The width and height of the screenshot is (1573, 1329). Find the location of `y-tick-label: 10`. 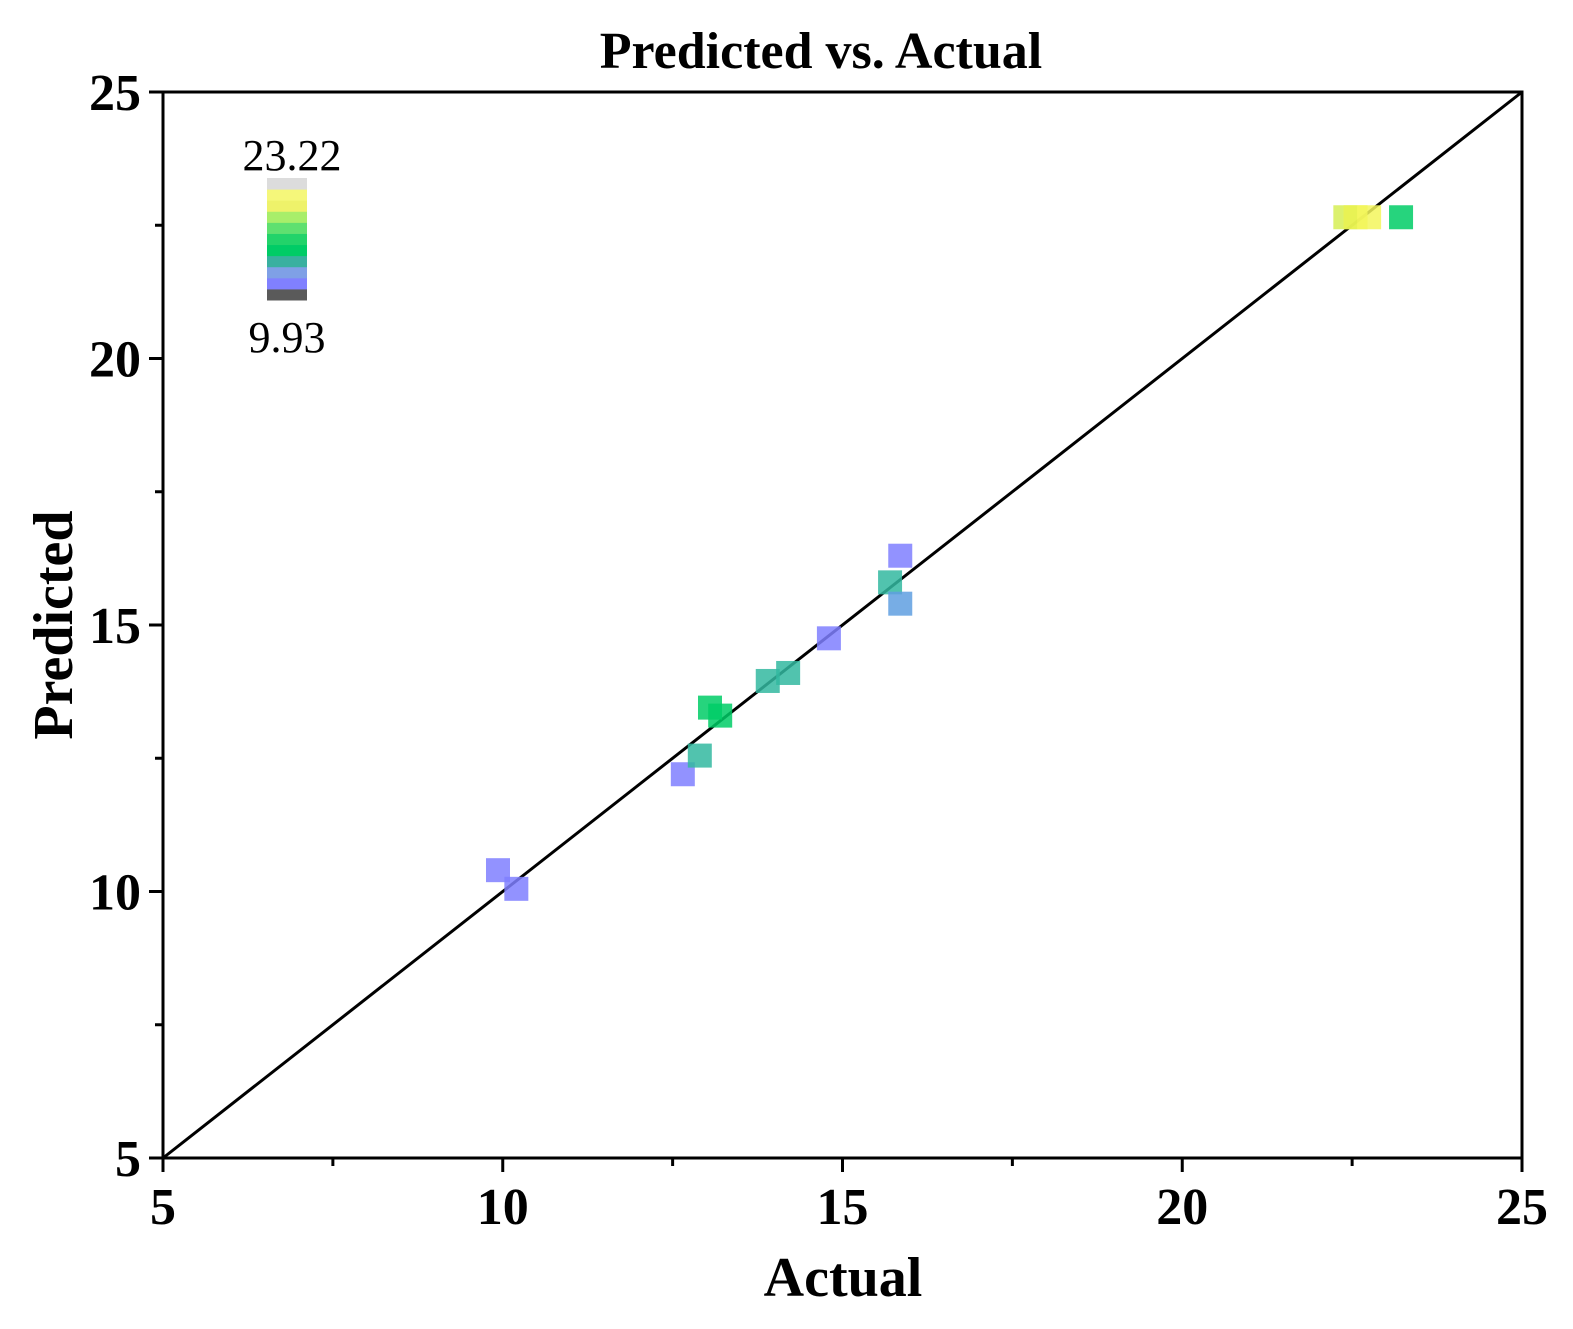

y-tick-label: 10 is located at coordinates (115, 893).